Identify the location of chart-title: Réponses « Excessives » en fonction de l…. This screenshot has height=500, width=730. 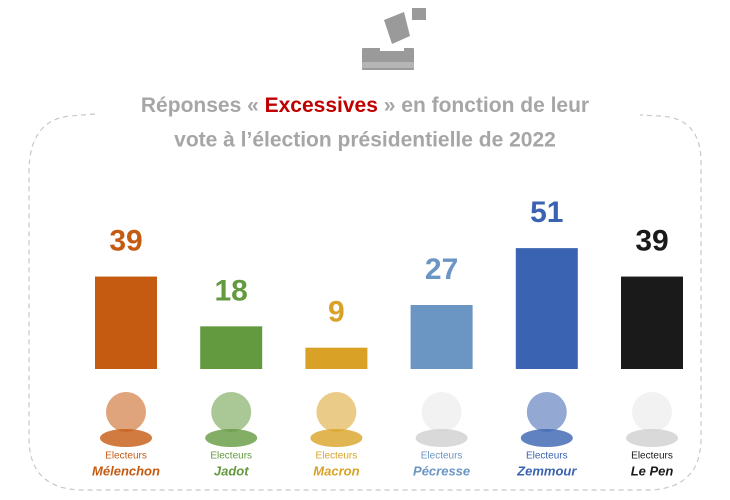
(365, 105).